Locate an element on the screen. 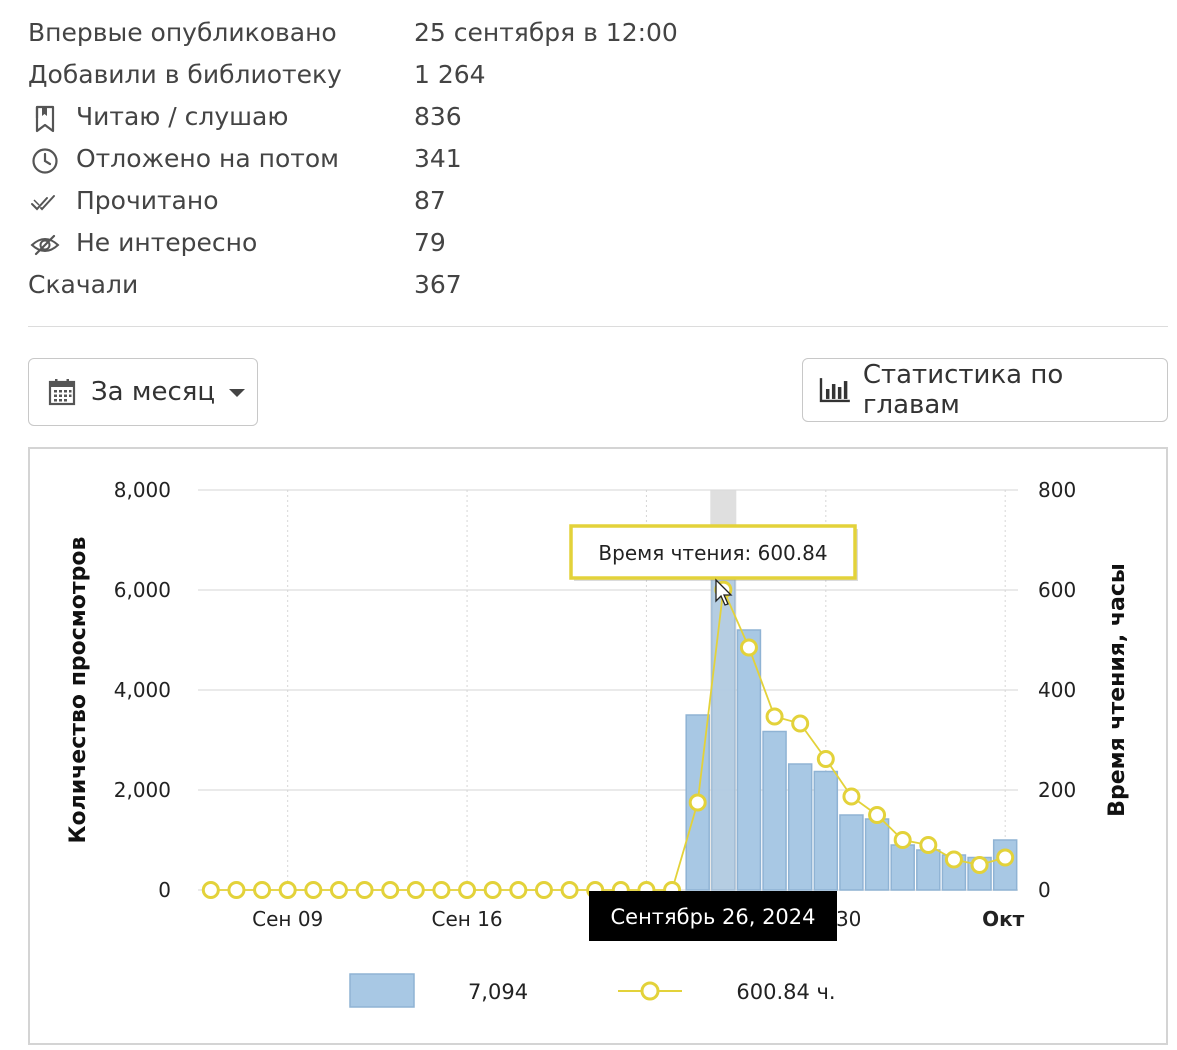  legend-line-value: 600.84 ч. is located at coordinates (785, 992).